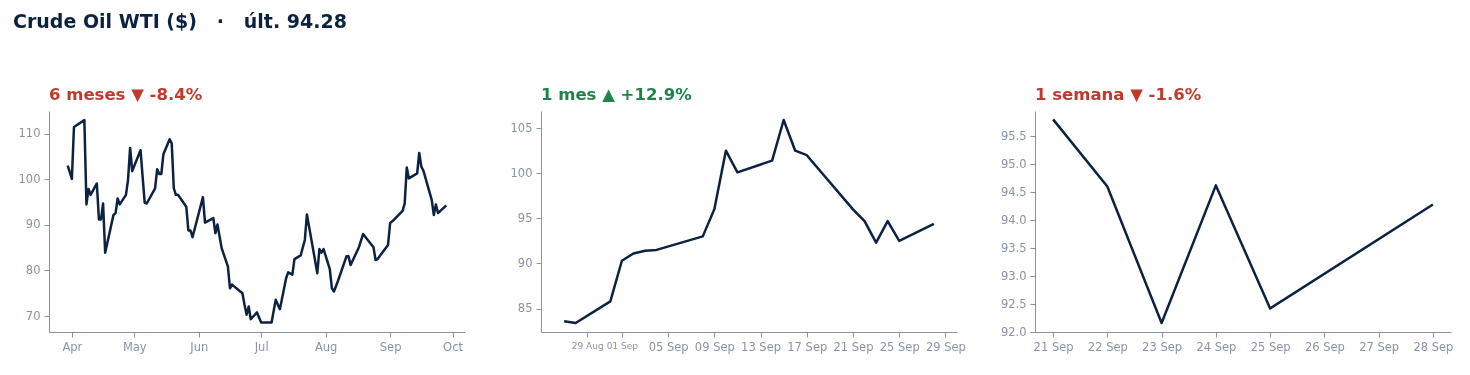 The width and height of the screenshot is (1470, 375). Describe the element at coordinates (180, 21) in the screenshot. I see `chart-title: Crude Oil WTI ($) · últ. 94.28` at that location.